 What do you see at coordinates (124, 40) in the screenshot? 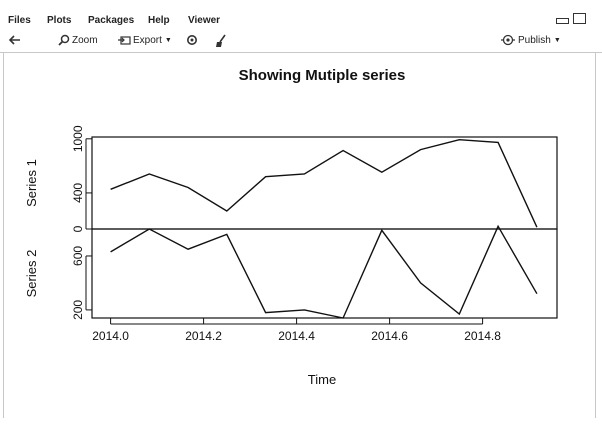
I see `export-icon` at bounding box center [124, 40].